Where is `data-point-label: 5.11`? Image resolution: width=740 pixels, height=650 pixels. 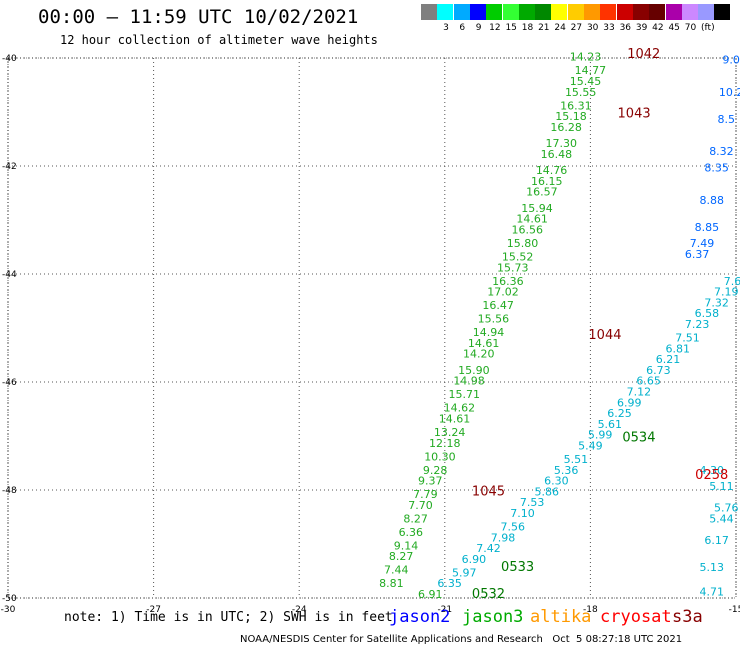
data-point-label: 5.11 is located at coordinates (721, 486).